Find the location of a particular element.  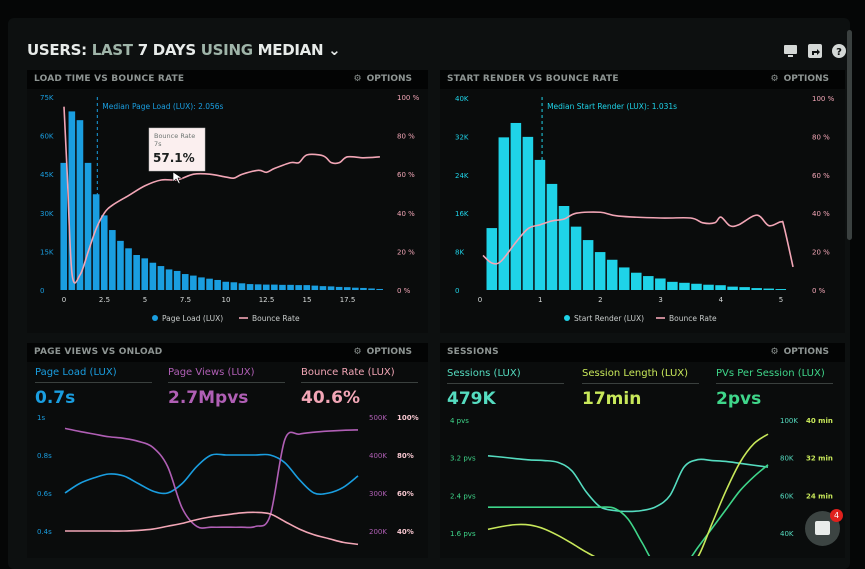

median-annotation: Median Start Render (LUX): 1.031s is located at coordinates (612, 106).